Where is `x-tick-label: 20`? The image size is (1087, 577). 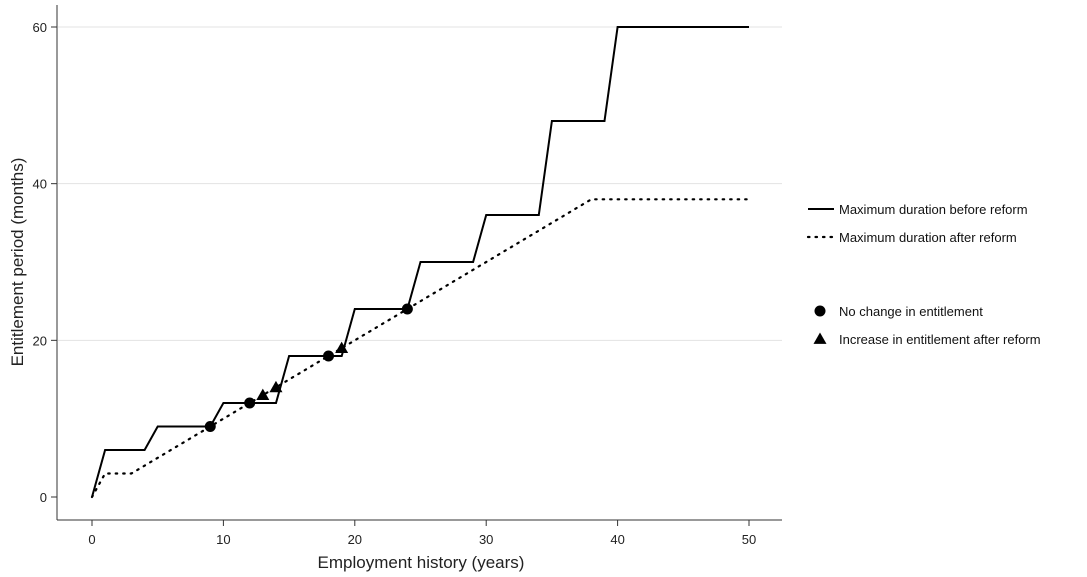 x-tick-label: 20 is located at coordinates (355, 539).